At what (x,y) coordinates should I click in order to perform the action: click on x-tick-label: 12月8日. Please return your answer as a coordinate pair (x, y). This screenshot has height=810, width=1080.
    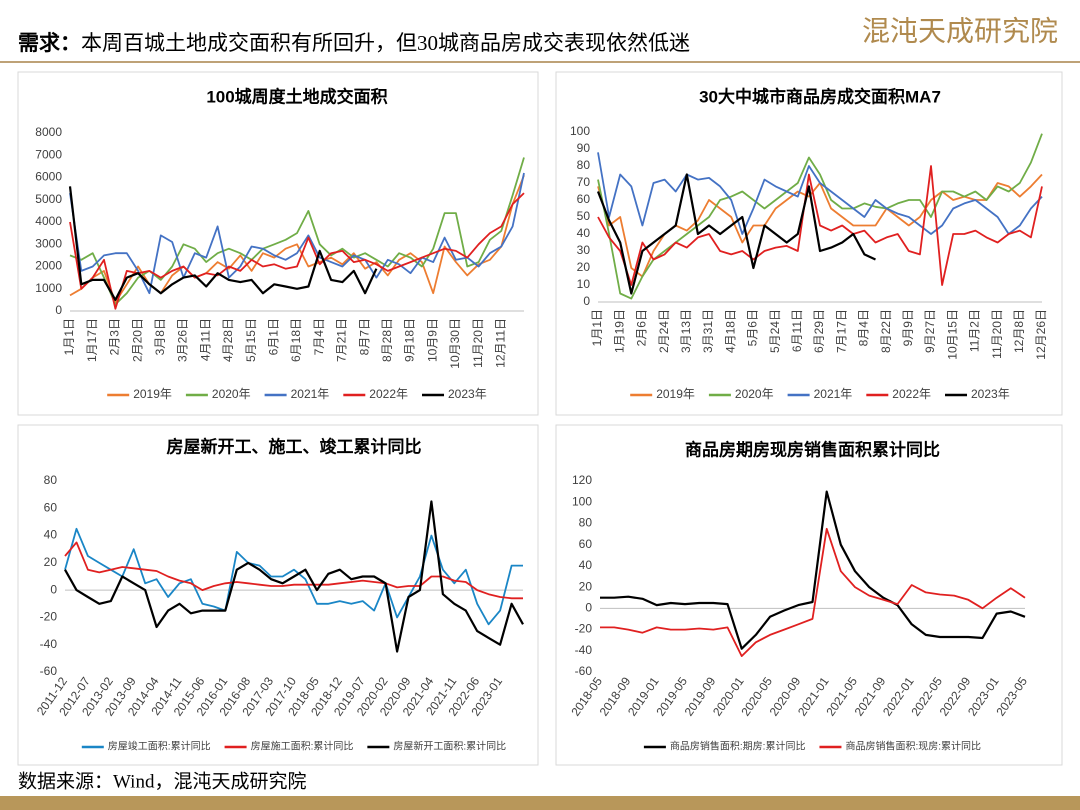
    Looking at the image, I should click on (1019, 331).